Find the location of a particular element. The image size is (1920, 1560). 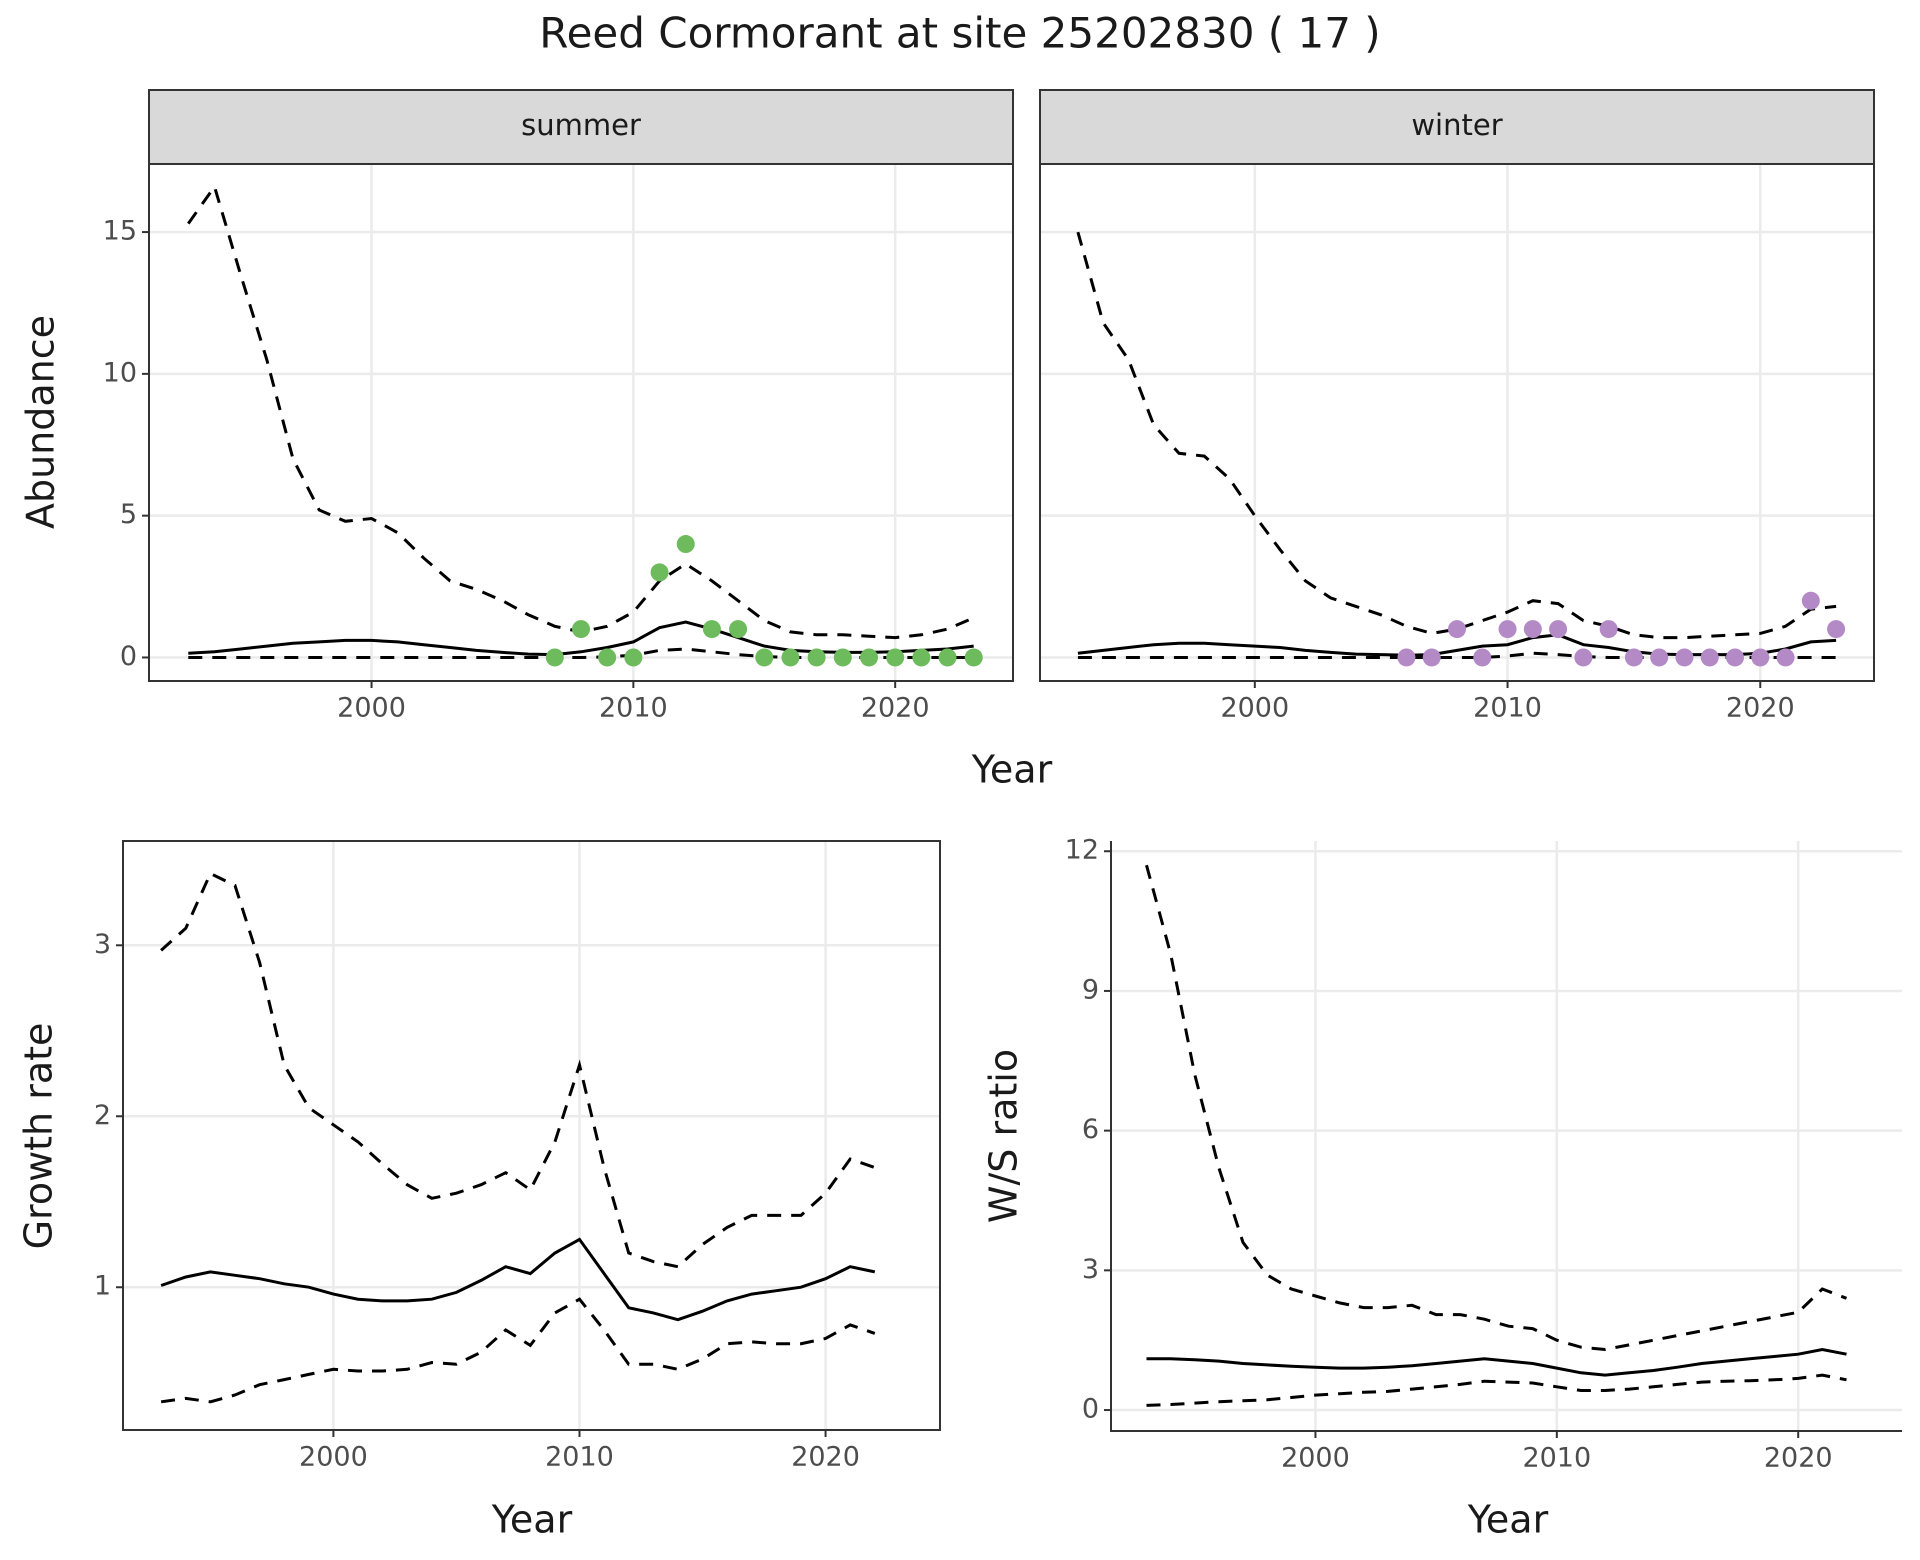

y-tick-label: 6 is located at coordinates (1090, 1129).